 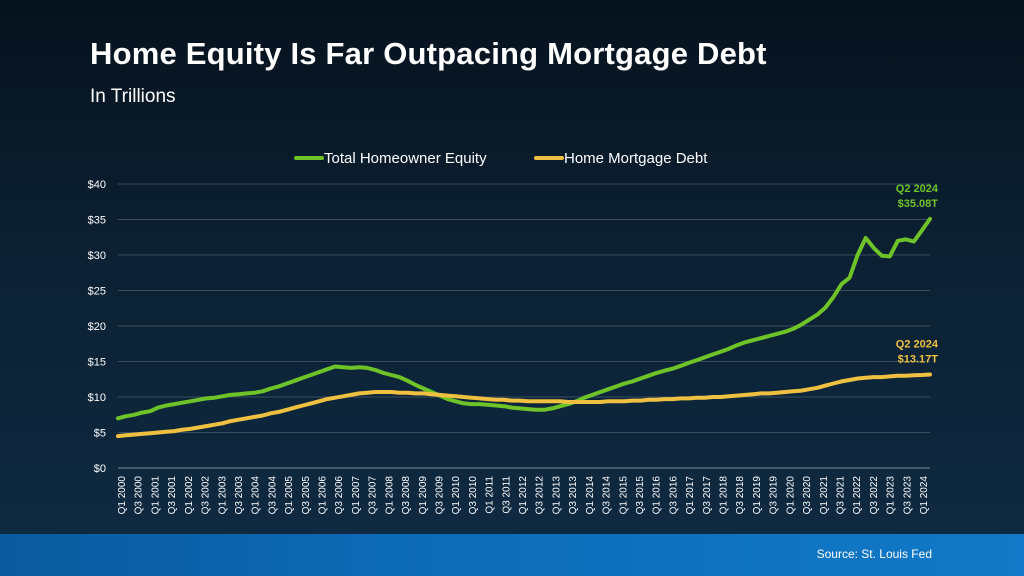 What do you see at coordinates (540, 495) in the screenshot?
I see `x-tick-label: Q3 2012` at bounding box center [540, 495].